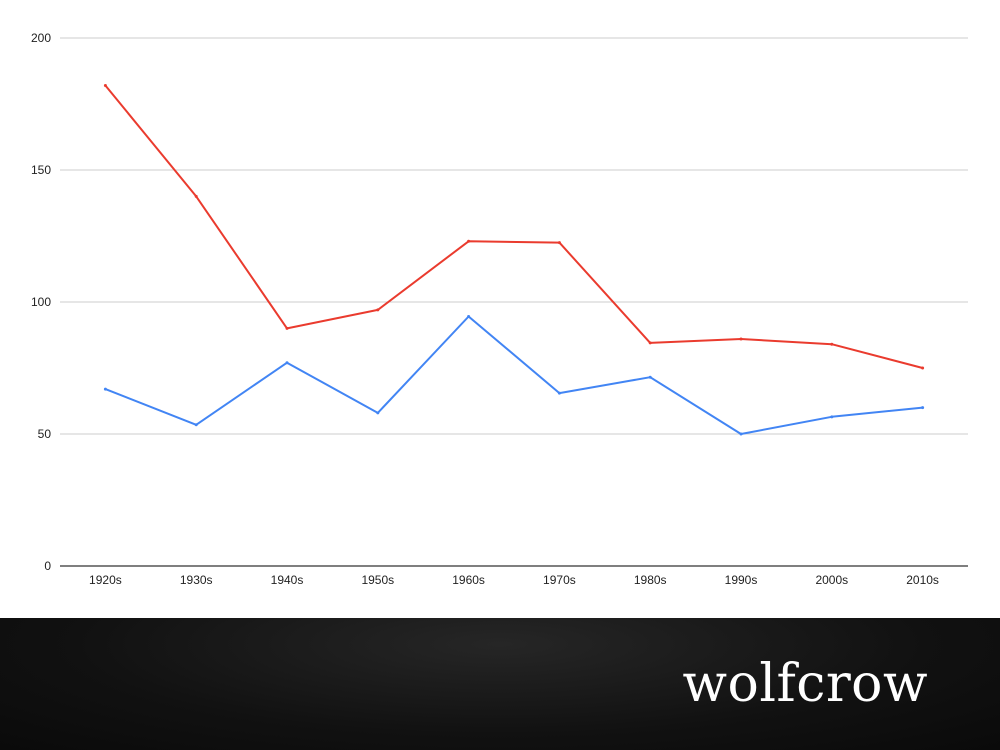 The height and width of the screenshot is (750, 1000). I want to click on wolfcrow-logo: wolfcrow, so click(805, 684).